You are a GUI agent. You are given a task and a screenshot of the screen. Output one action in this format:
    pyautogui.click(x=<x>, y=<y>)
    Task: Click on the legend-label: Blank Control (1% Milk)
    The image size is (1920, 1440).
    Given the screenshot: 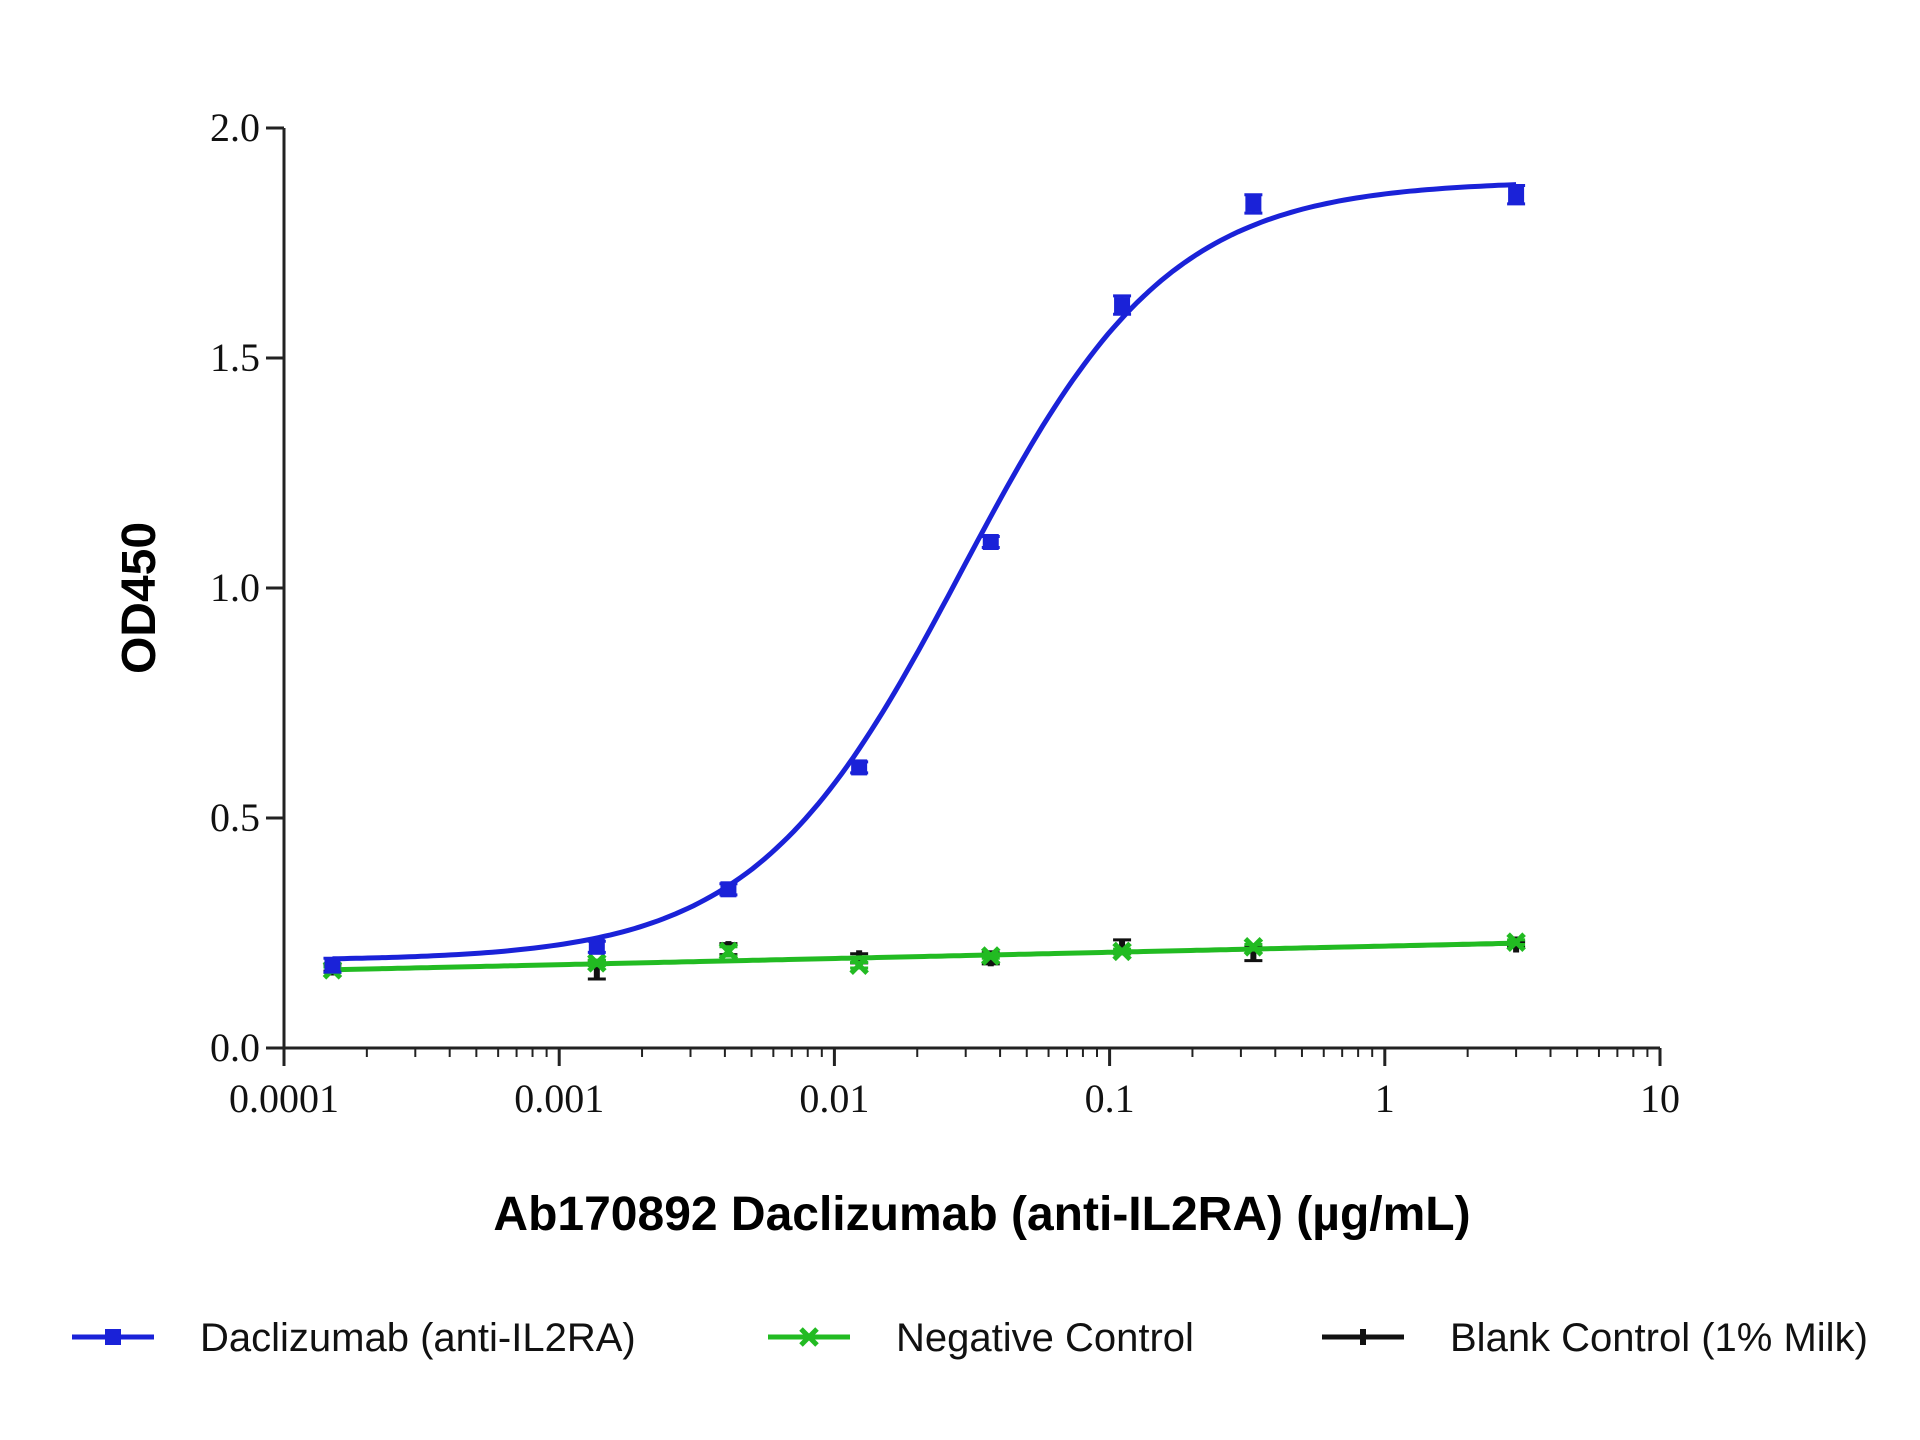 What is the action you would take?
    pyautogui.click(x=1659, y=1338)
    